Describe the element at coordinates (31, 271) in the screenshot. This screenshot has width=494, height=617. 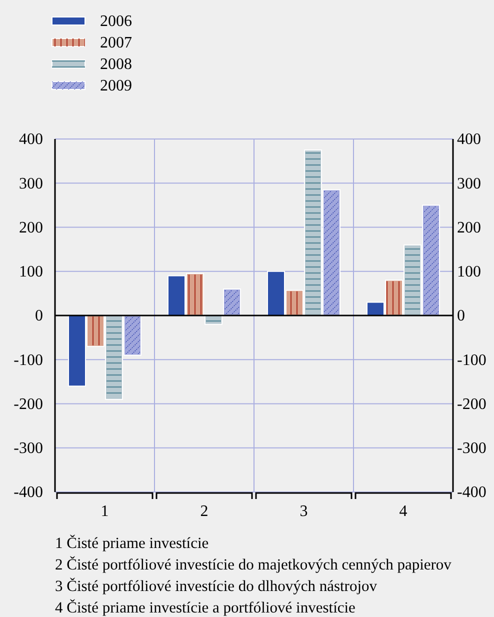
I see `y-tick-label: 100` at that location.